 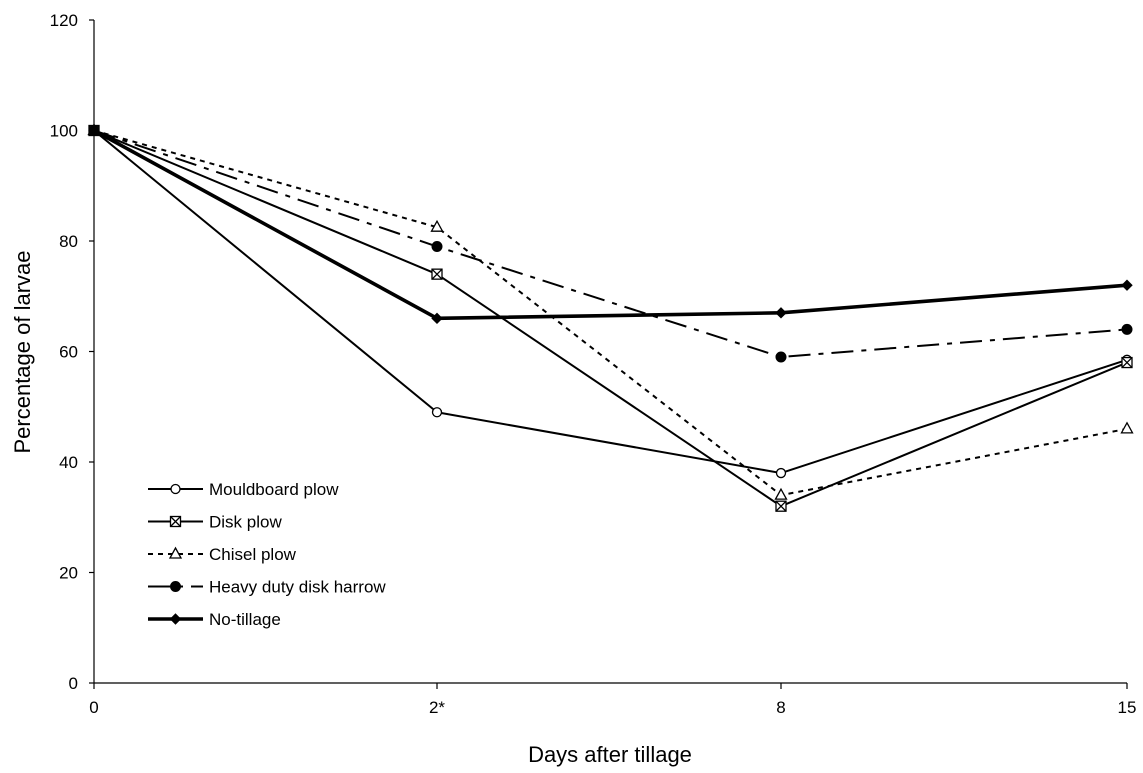 What do you see at coordinates (1127, 707) in the screenshot?
I see `x-tick-label: 15` at bounding box center [1127, 707].